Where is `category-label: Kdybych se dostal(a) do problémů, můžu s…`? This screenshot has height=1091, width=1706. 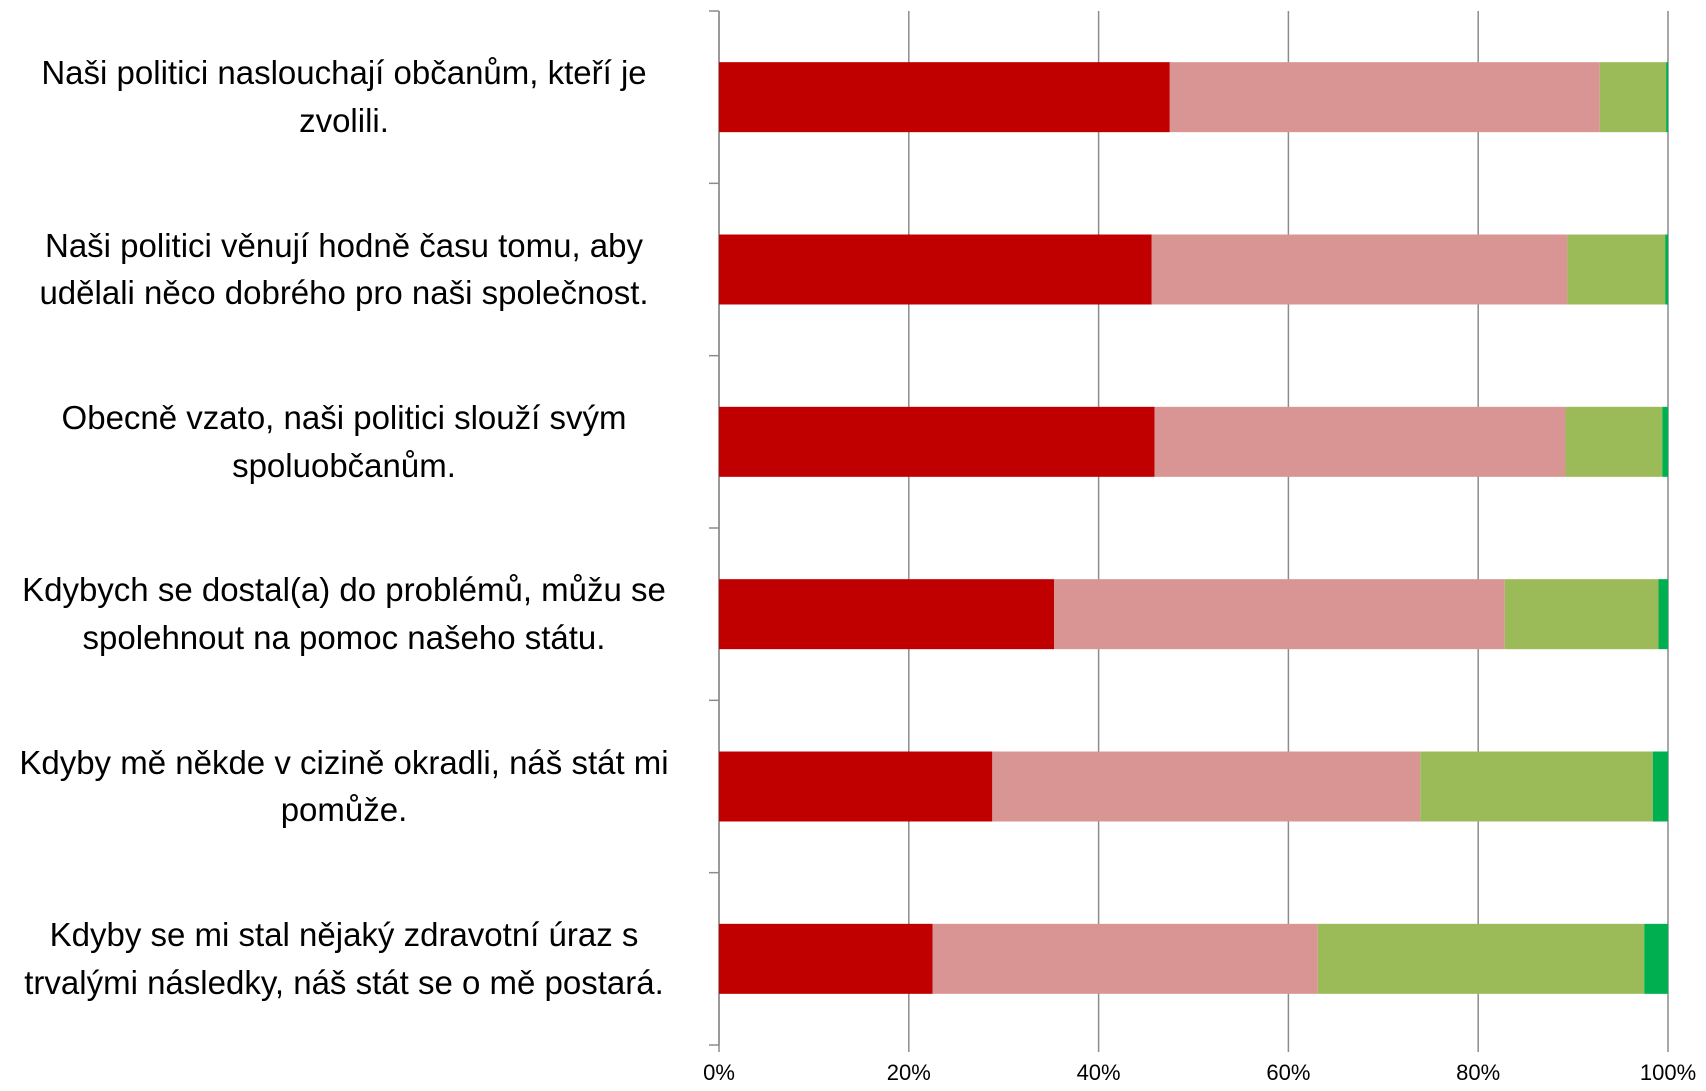
category-label: Kdybych se dostal(a) do problémů, můžu s… is located at coordinates (344, 614).